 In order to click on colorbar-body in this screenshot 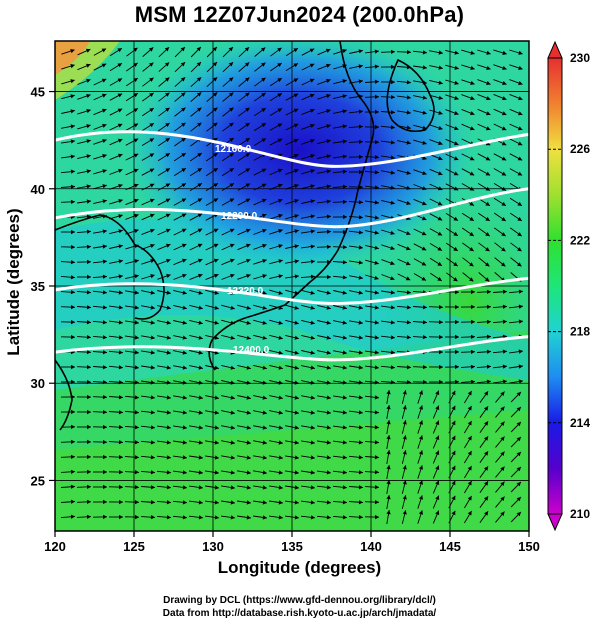, I will do `click(555, 286)`.